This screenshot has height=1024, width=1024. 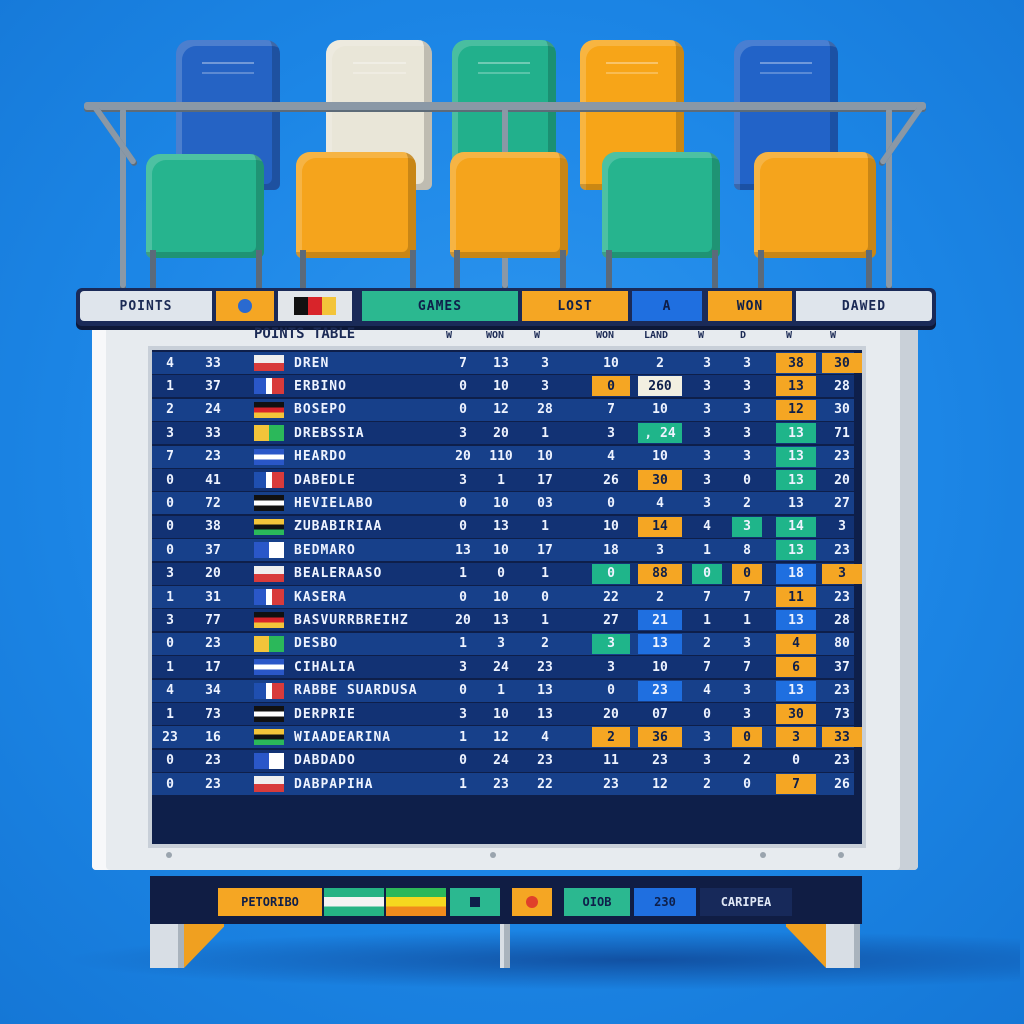 I want to click on team-name: BOSEPO, so click(x=320, y=410).